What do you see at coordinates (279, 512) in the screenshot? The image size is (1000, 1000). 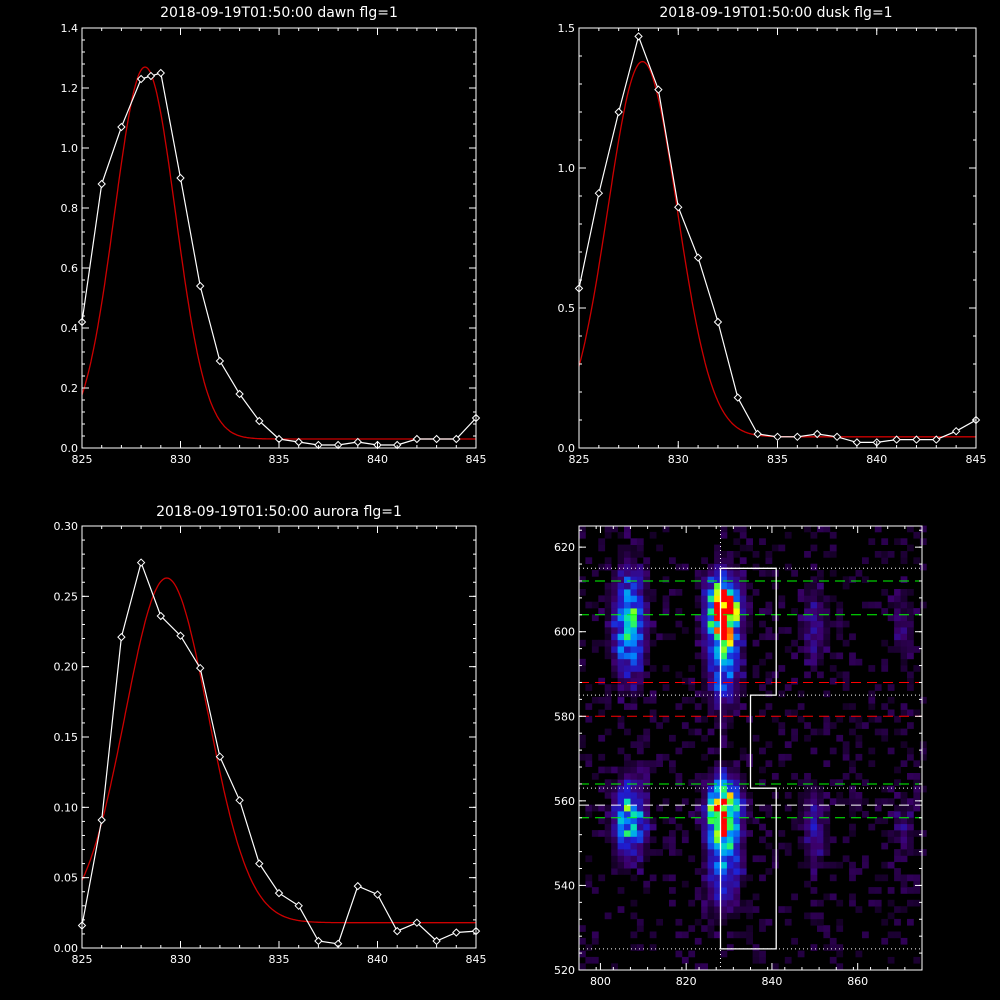 I see `aurora-title: 2018-09-19T01:50:00 aurora flg=1` at bounding box center [279, 512].